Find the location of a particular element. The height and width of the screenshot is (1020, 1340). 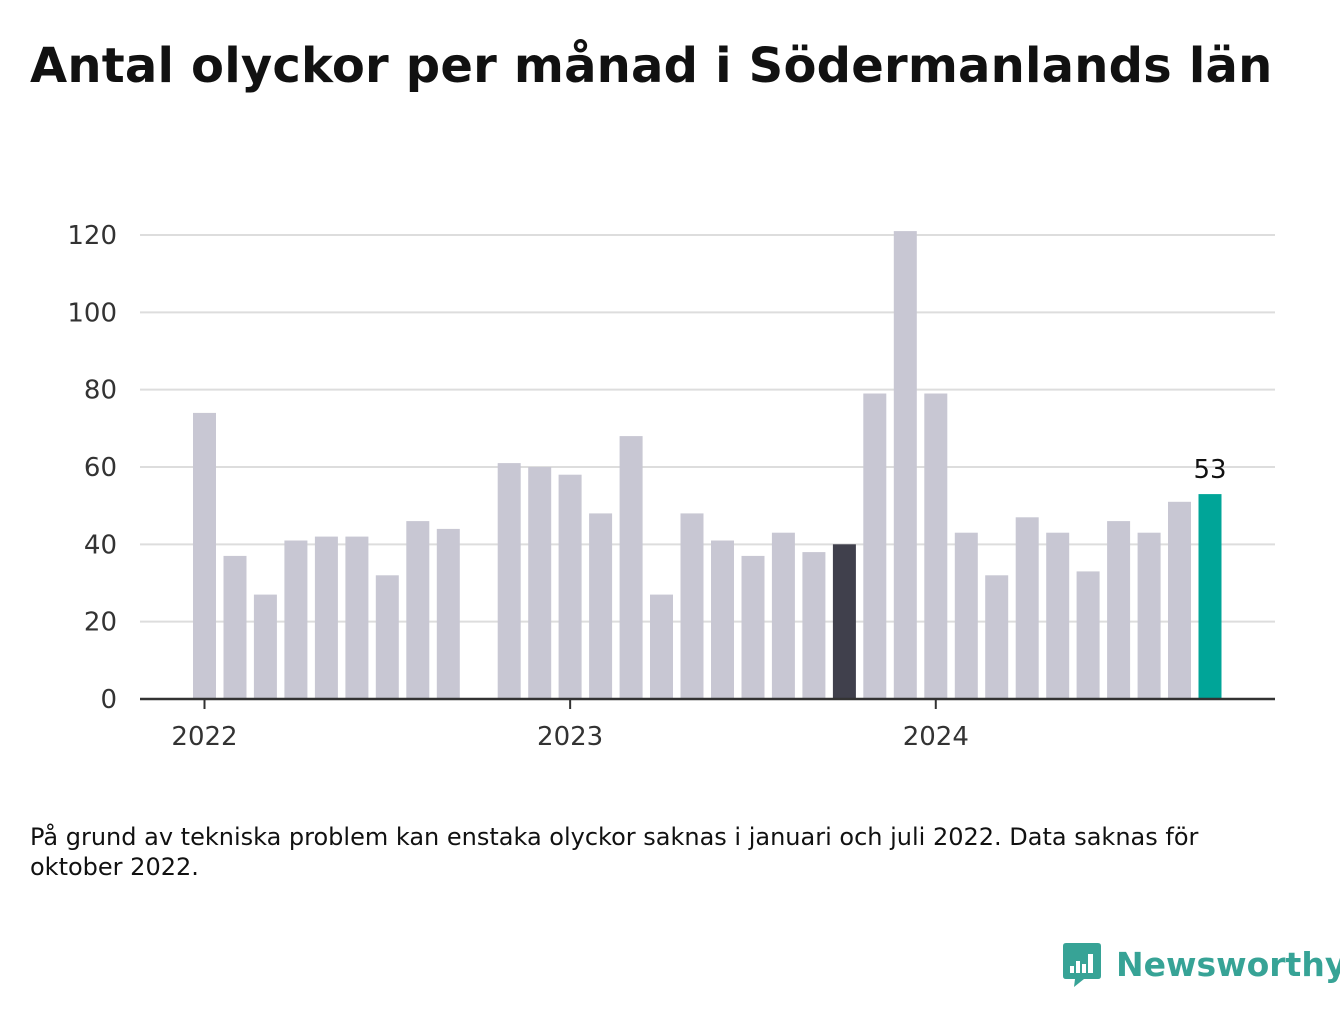

x-axis-ticks: 2022 2023 2024 is located at coordinates (570, 725).